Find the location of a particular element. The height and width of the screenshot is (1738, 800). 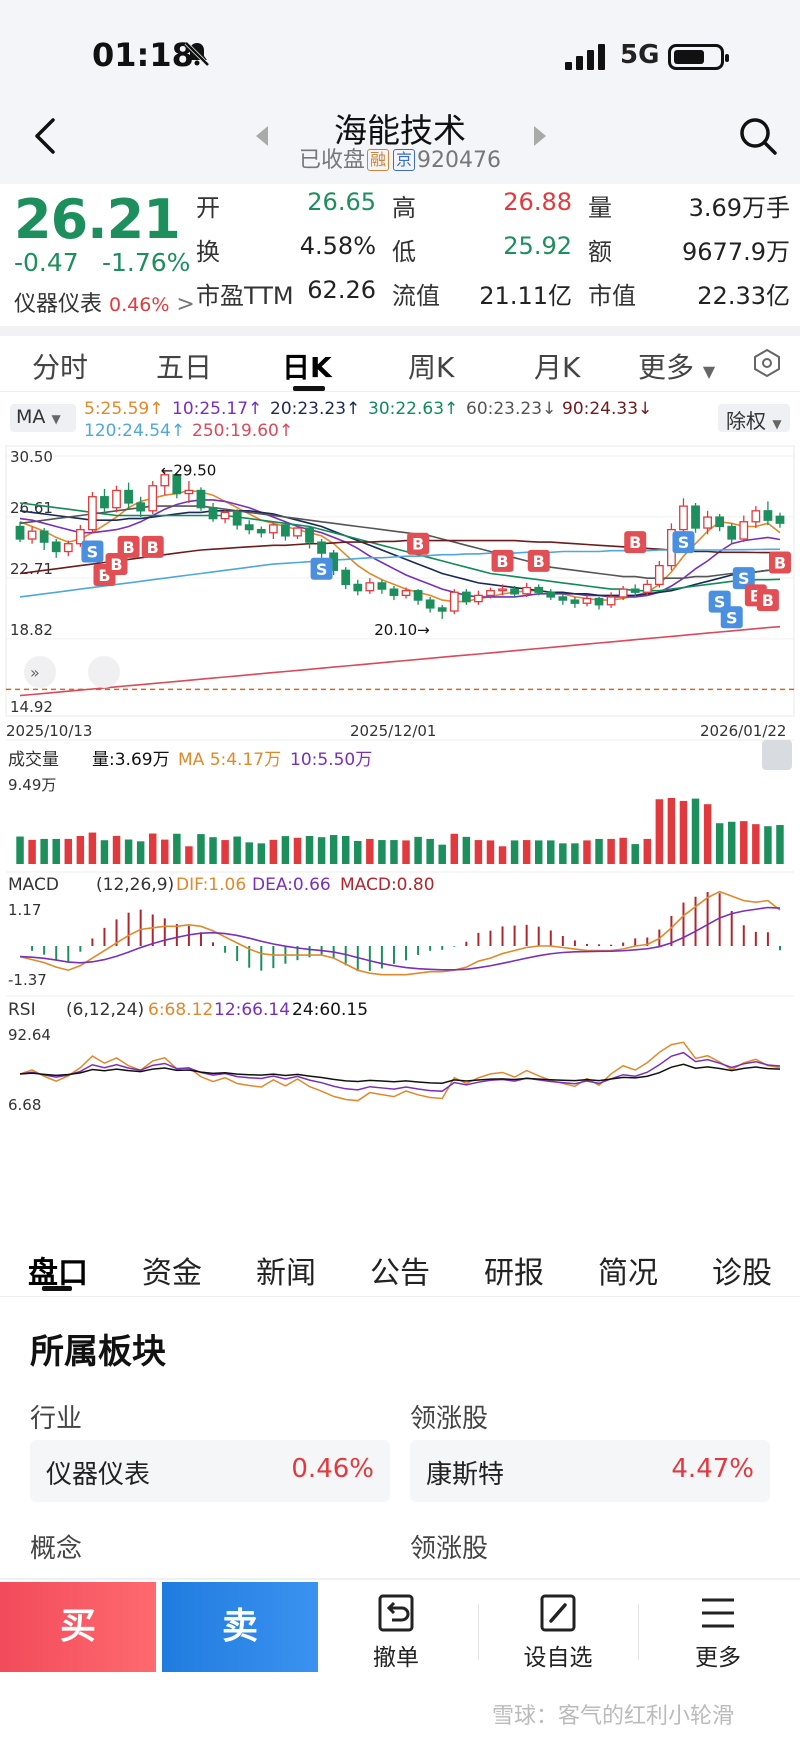

fullscreen-button is located at coordinates (104, 672).